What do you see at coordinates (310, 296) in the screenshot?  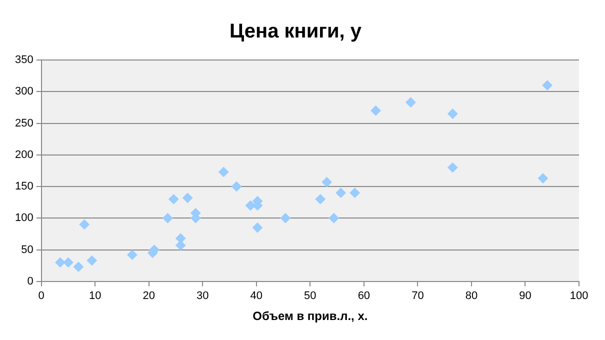 I see `x-tick-label: 50` at bounding box center [310, 296].